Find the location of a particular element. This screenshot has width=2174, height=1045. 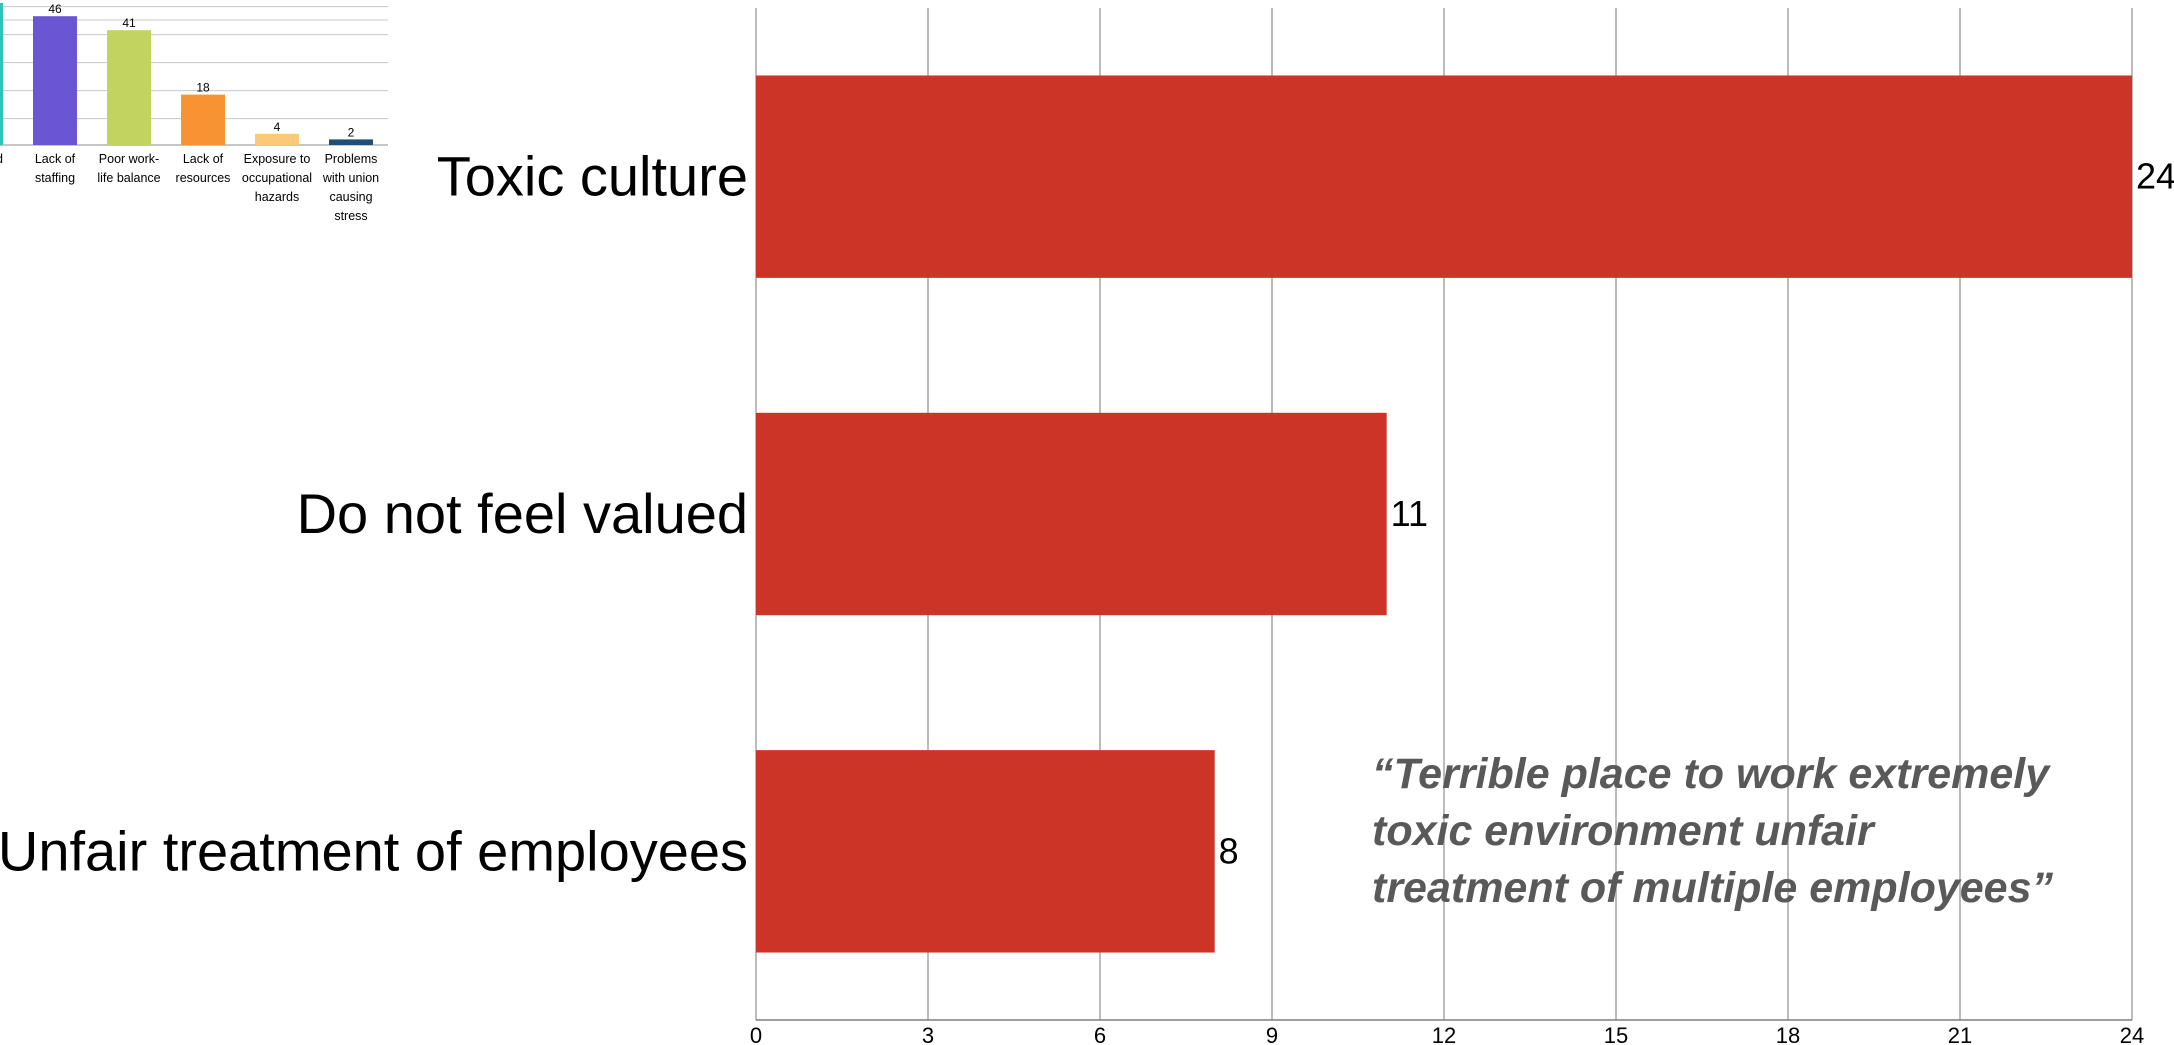

inset-category-label: stress is located at coordinates (350, 216).